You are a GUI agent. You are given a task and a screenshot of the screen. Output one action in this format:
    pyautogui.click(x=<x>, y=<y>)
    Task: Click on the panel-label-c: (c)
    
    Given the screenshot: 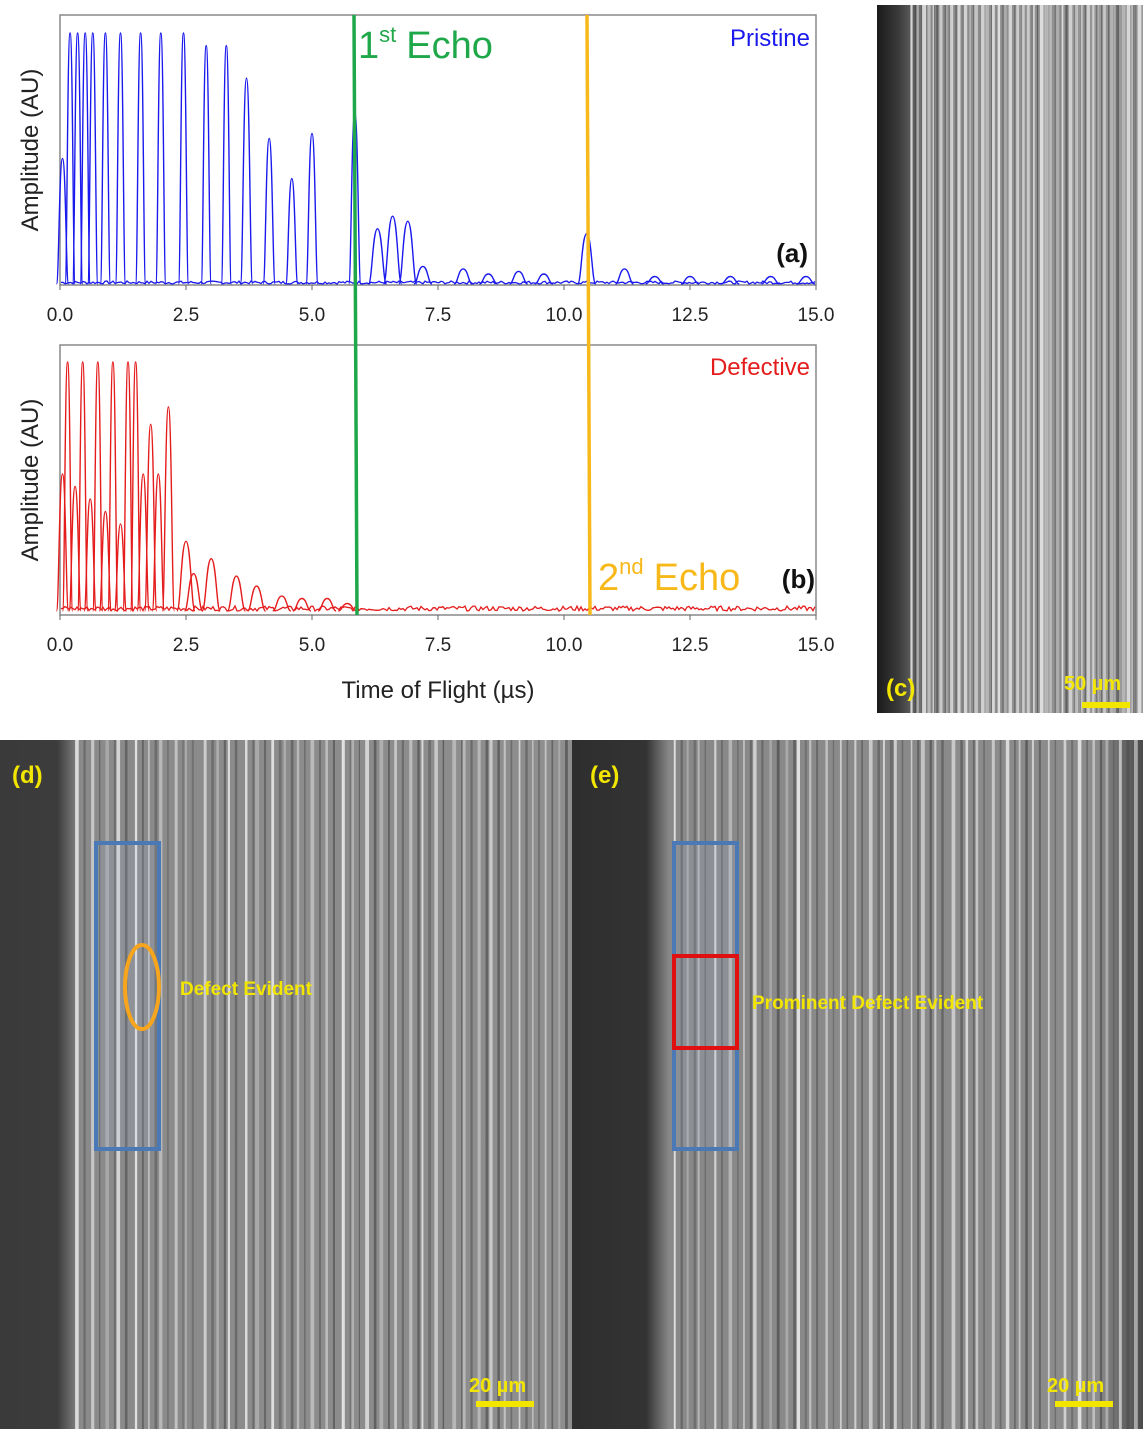 What is the action you would take?
    pyautogui.click(x=900, y=688)
    